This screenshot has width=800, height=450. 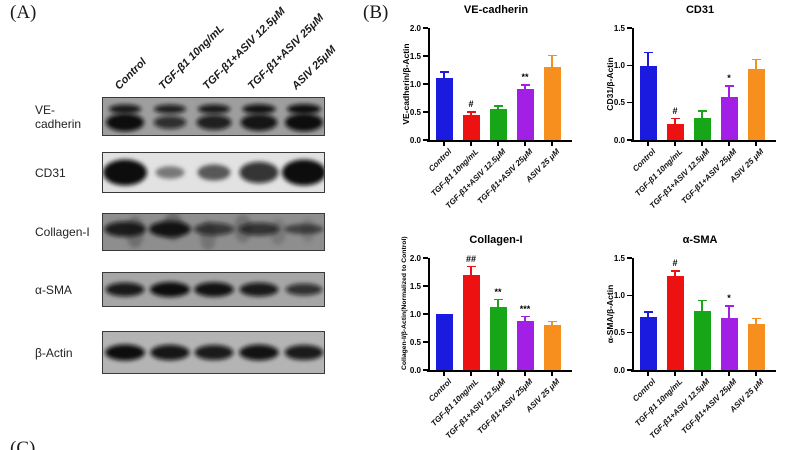 What do you see at coordinates (700, 240) in the screenshot?
I see `chart-title: α-SMA` at bounding box center [700, 240].